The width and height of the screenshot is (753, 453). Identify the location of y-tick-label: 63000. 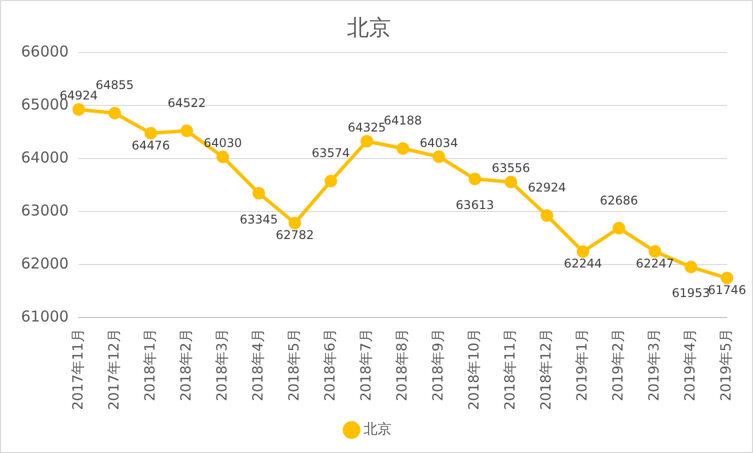
(45, 210).